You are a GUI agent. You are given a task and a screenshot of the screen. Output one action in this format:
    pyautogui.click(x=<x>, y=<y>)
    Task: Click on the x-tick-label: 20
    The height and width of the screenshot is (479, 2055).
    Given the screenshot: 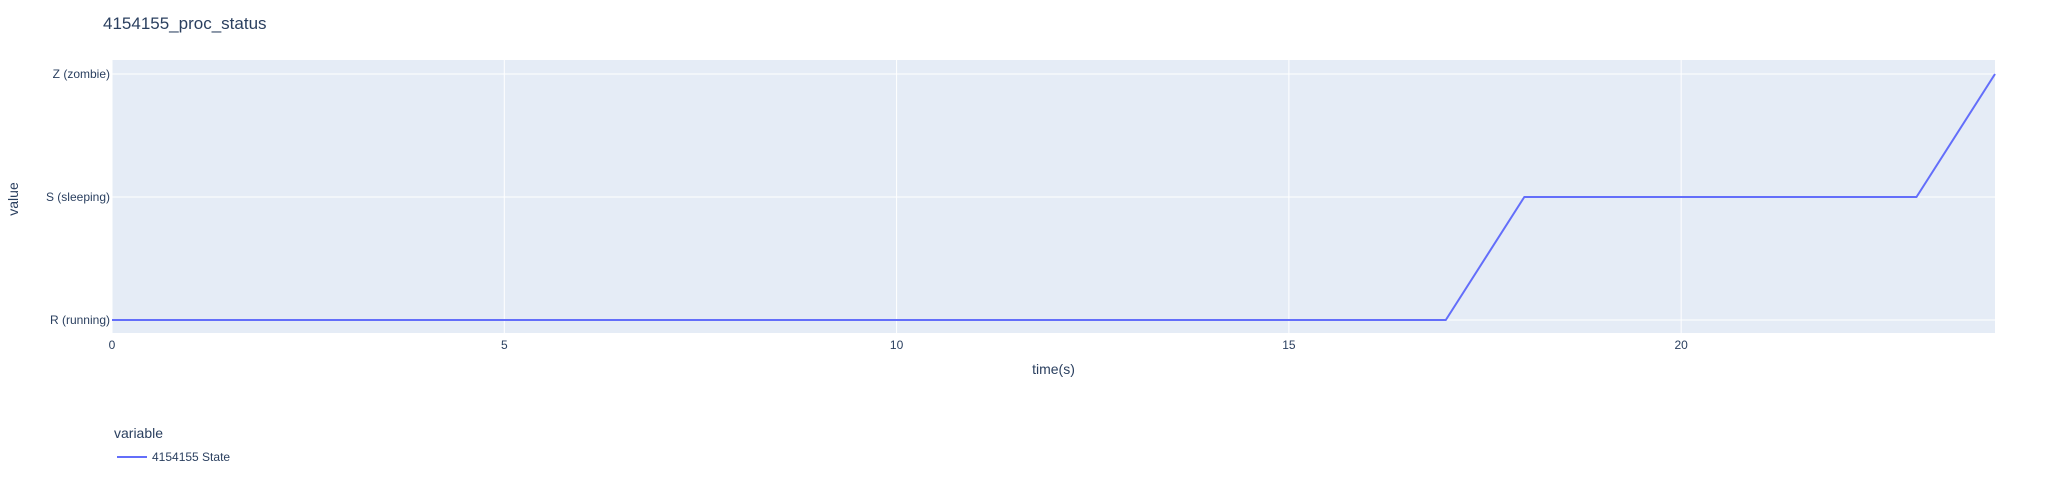 What is the action you would take?
    pyautogui.click(x=1681, y=345)
    